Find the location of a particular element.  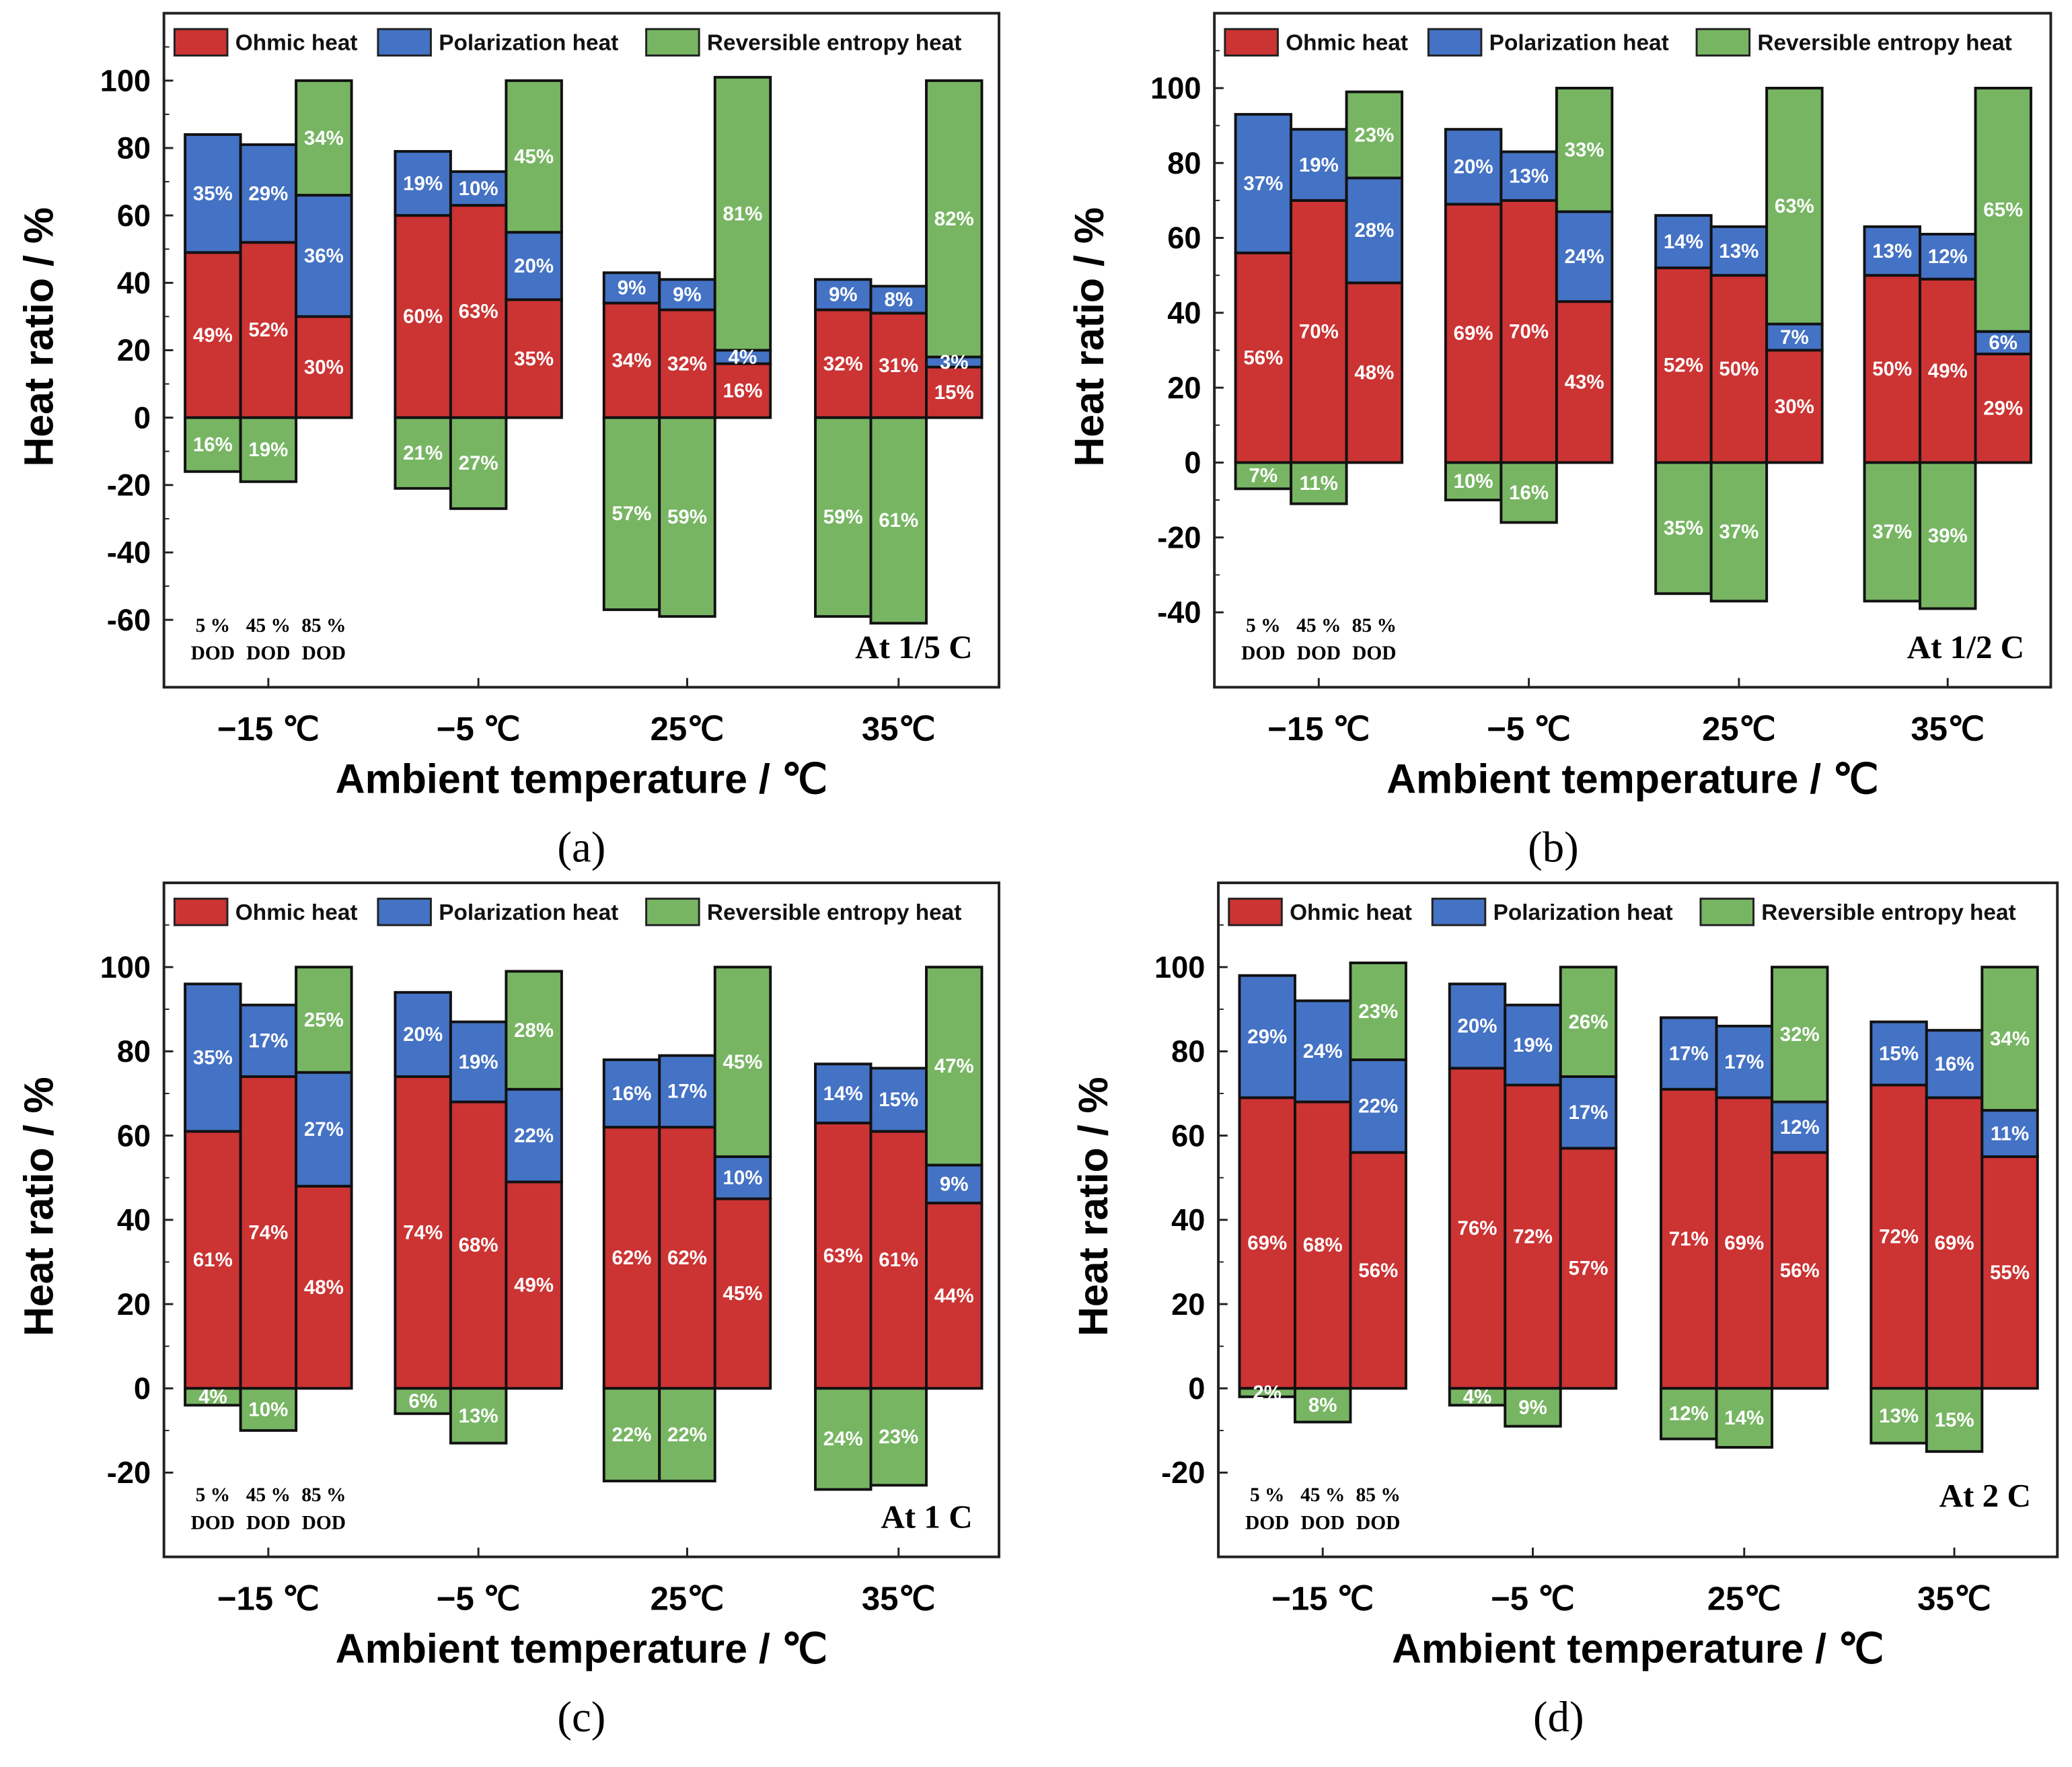

data-label-polarization: 37% is located at coordinates (1263, 184).